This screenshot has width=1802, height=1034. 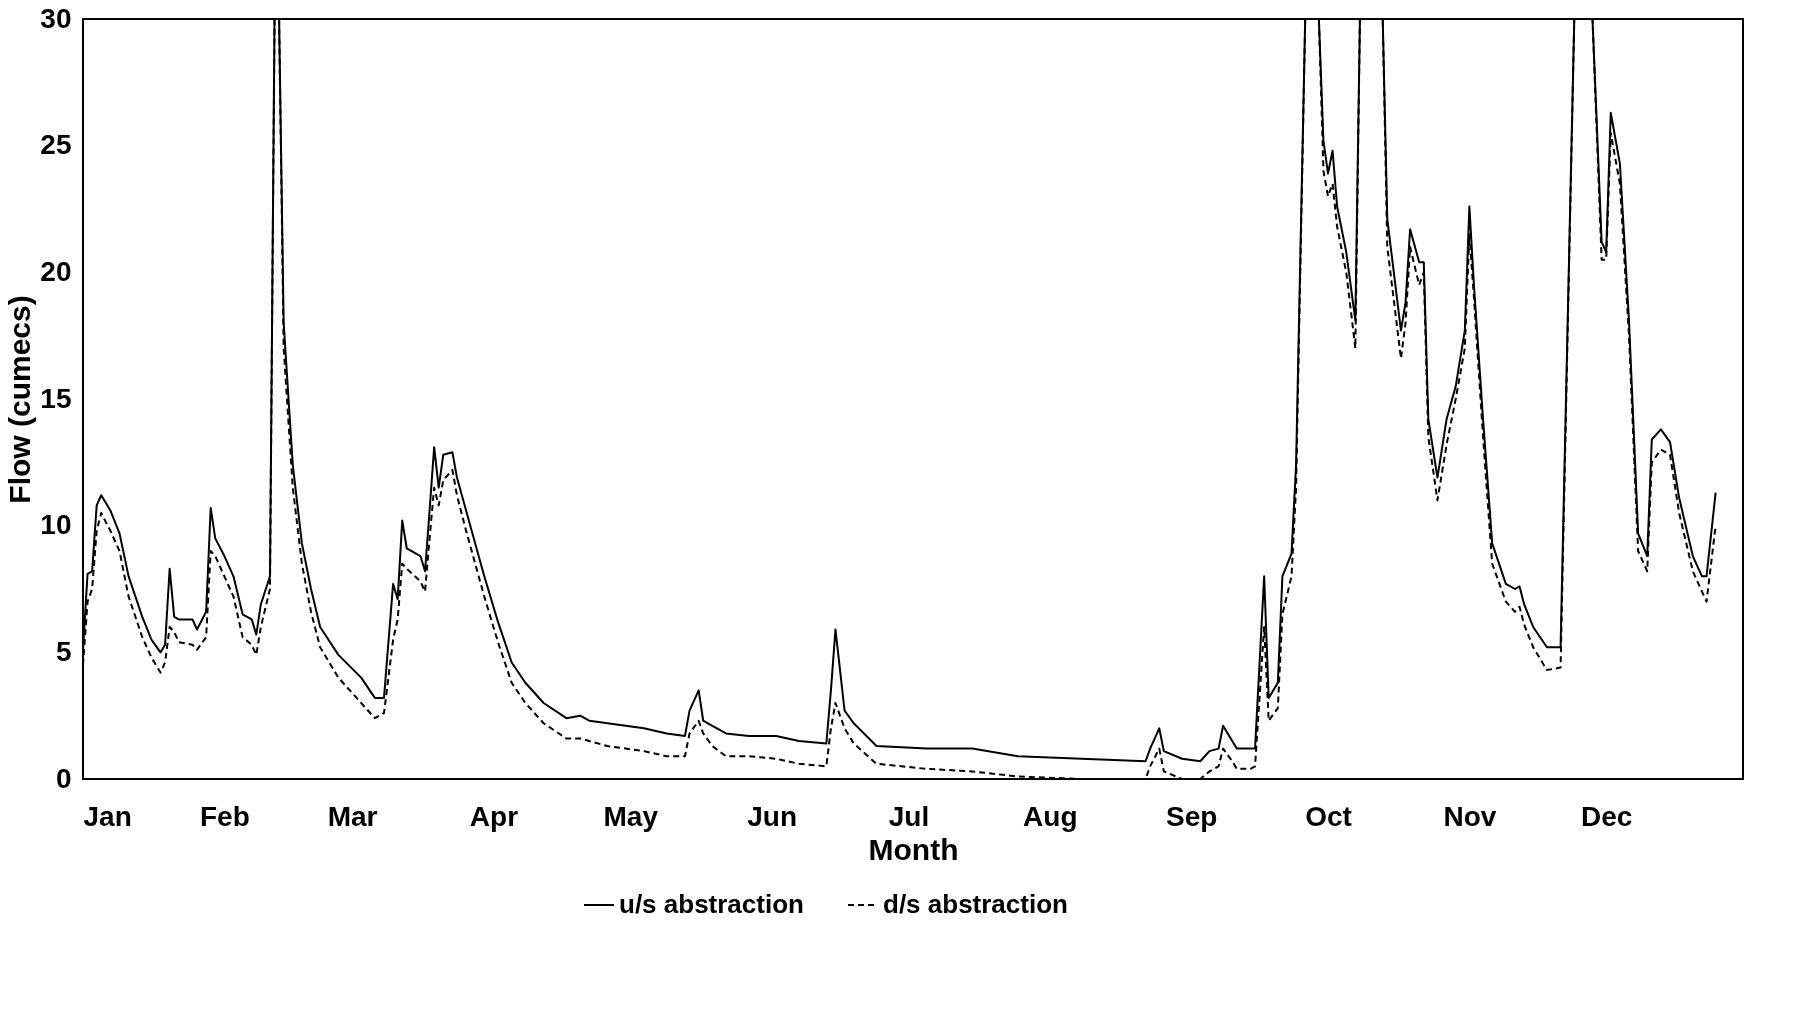 What do you see at coordinates (56, 271) in the screenshot?
I see `y-tick-label: 20` at bounding box center [56, 271].